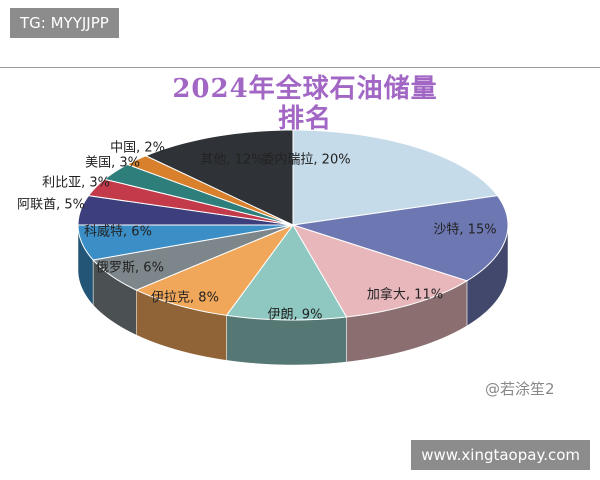 The width and height of the screenshot is (600, 480). What do you see at coordinates (185, 298) in the screenshot?
I see `data-label: 伊拉克, 8%` at bounding box center [185, 298].